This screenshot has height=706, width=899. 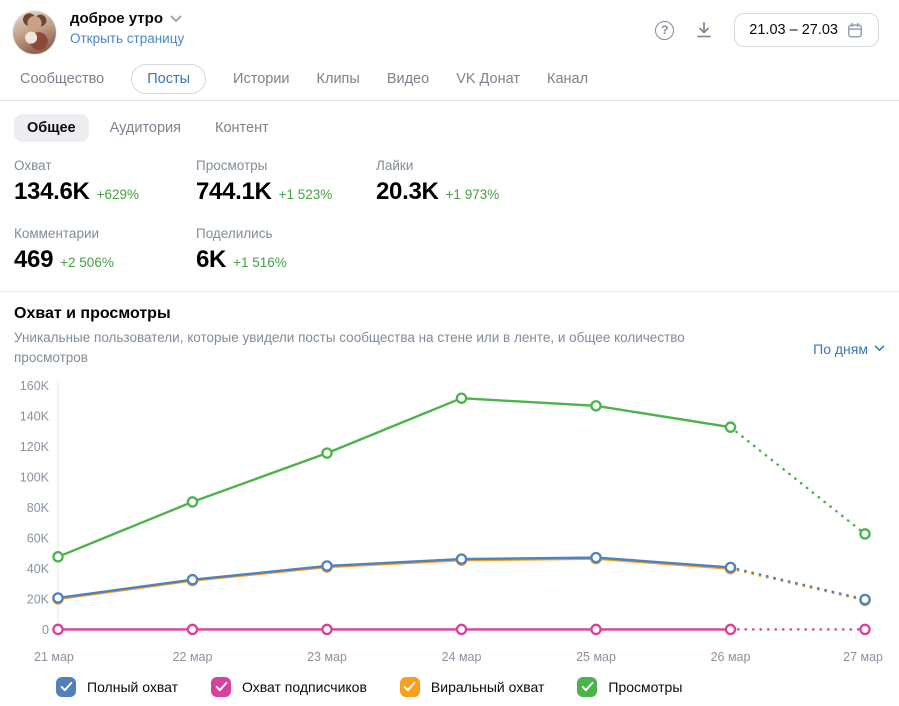 What do you see at coordinates (462, 657) in the screenshot?
I see `x-axis-tick: 24 мар` at bounding box center [462, 657].